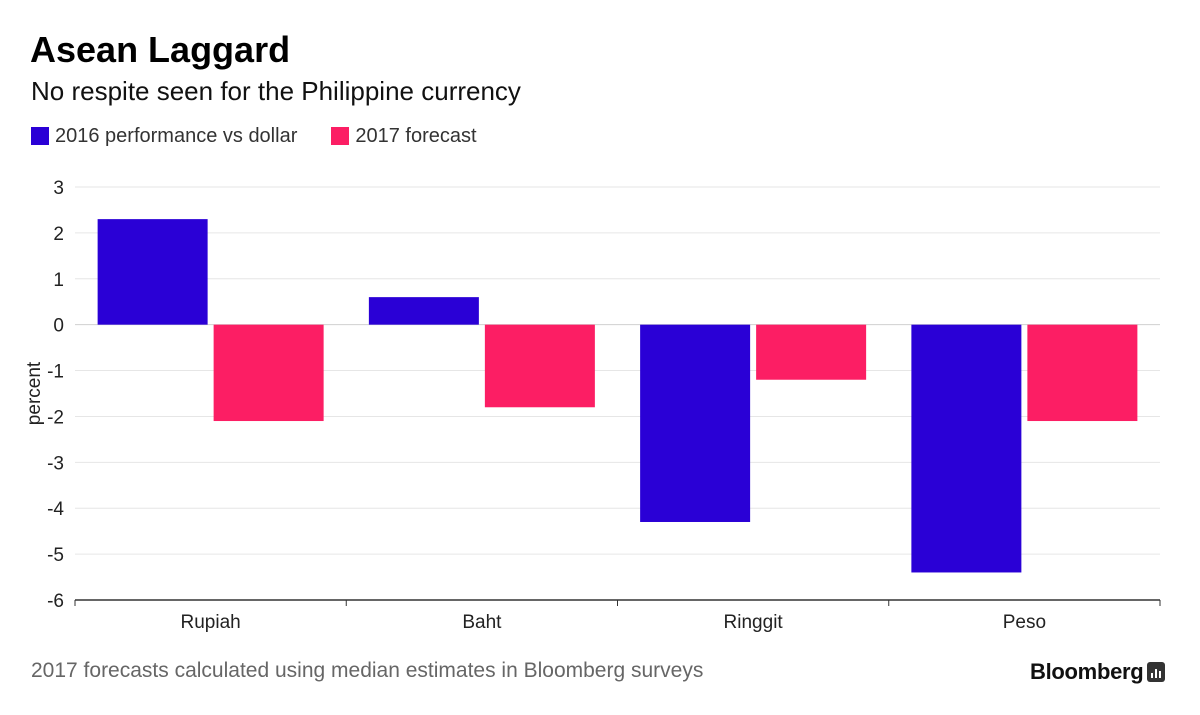  I want to click on legend-label-2016: 2016 performance vs dollar, so click(176, 135).